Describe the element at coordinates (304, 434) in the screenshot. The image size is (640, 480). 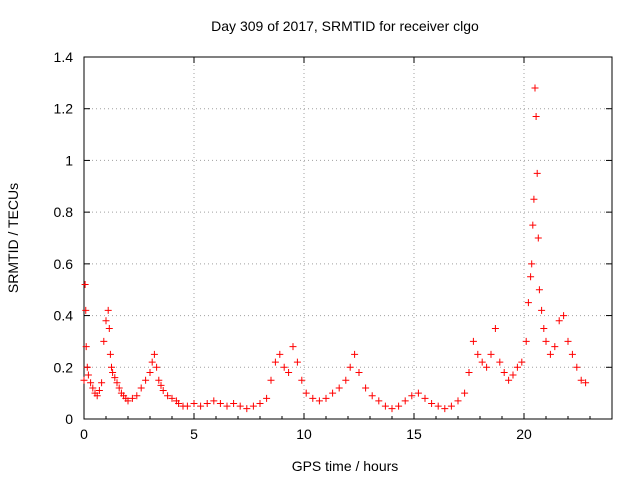
I see `x-tick-label: 10` at that location.